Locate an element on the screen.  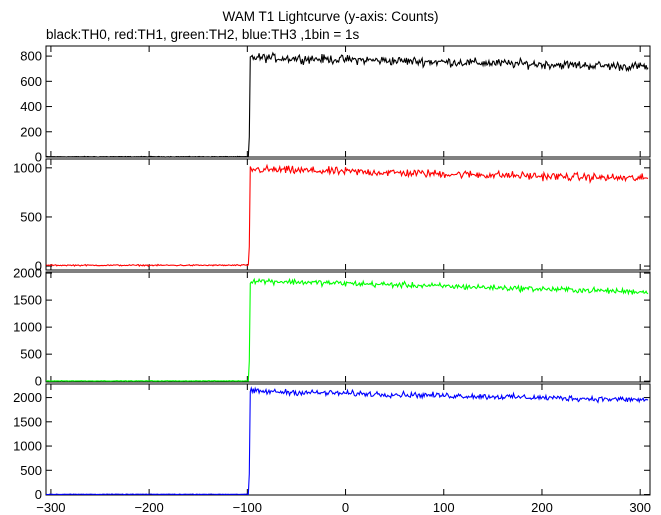
xtick-label-100: 100 is located at coordinates (444, 507).